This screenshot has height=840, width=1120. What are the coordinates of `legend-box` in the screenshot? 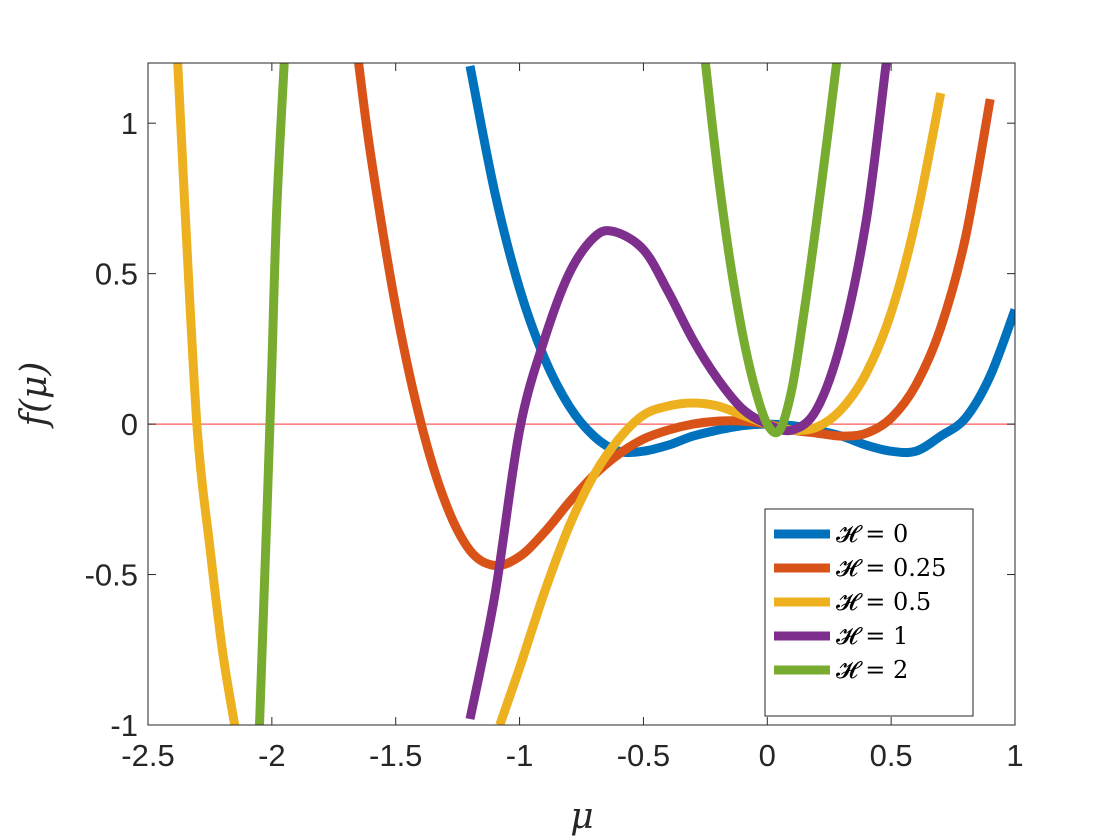 It's located at (869, 612).